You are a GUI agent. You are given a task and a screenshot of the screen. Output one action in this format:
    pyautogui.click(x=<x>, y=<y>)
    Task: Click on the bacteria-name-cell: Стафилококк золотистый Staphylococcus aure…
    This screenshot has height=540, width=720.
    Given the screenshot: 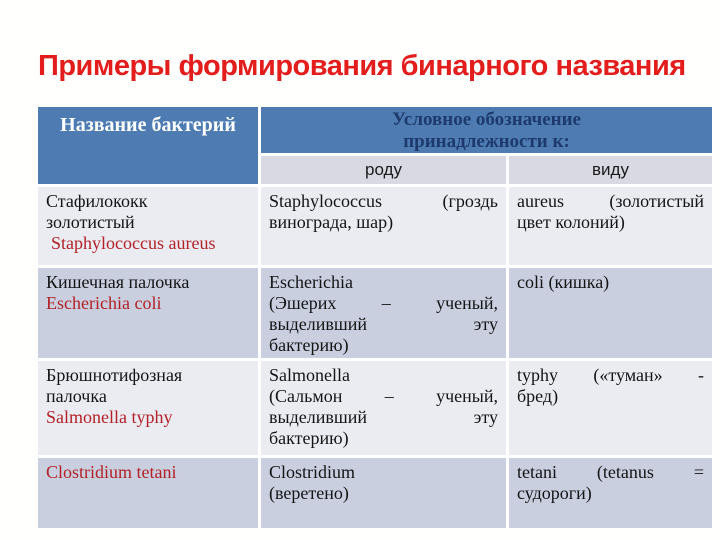 What is the action you would take?
    pyautogui.click(x=148, y=226)
    